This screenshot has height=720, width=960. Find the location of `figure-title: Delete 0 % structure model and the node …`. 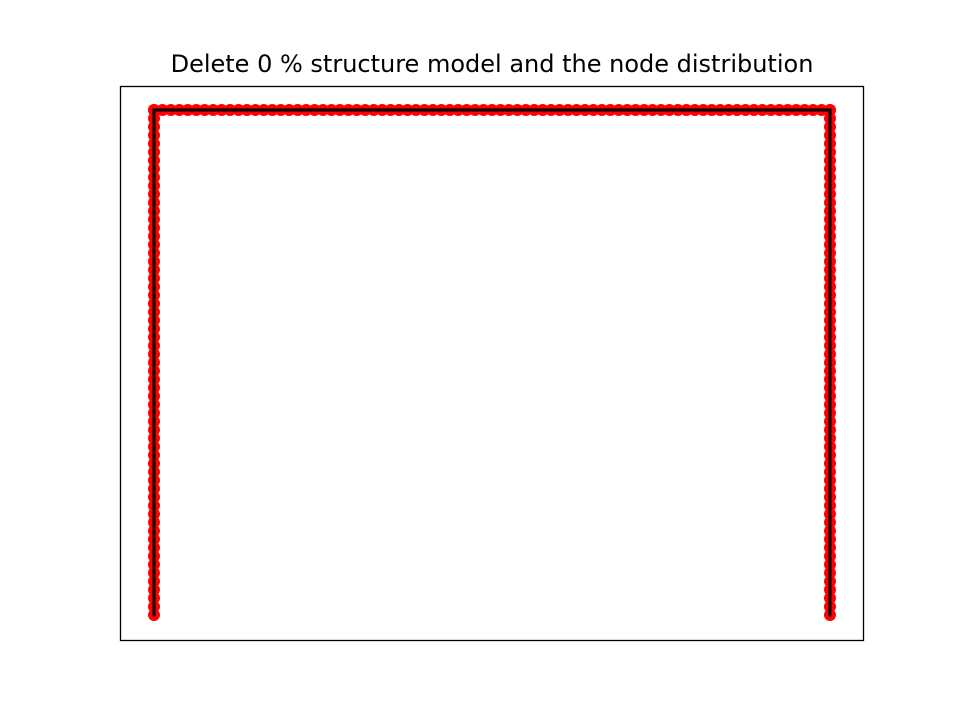

figure-title: Delete 0 % structure model and the node … is located at coordinates (492, 64).